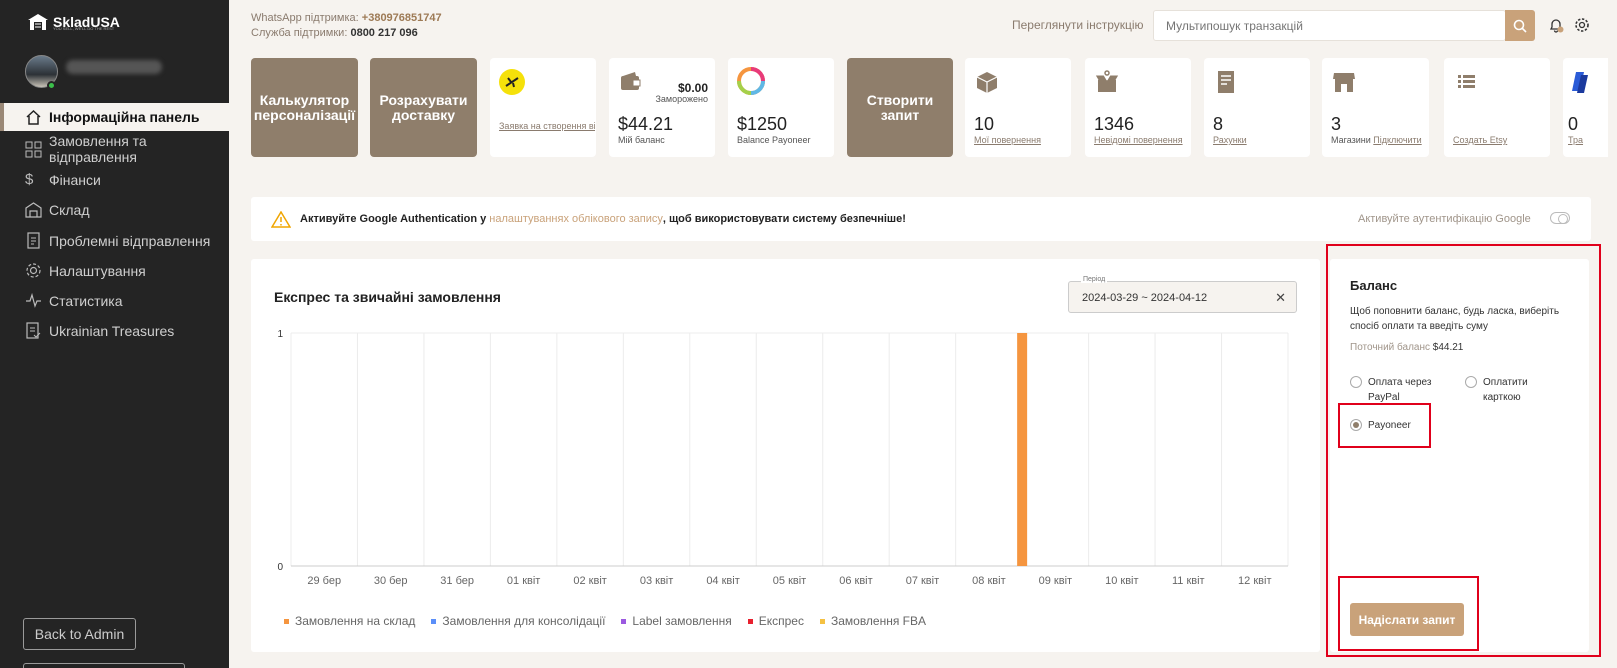 This screenshot has width=1617, height=668. I want to click on radio-payoneer-label: Payoneer, so click(1389, 425).